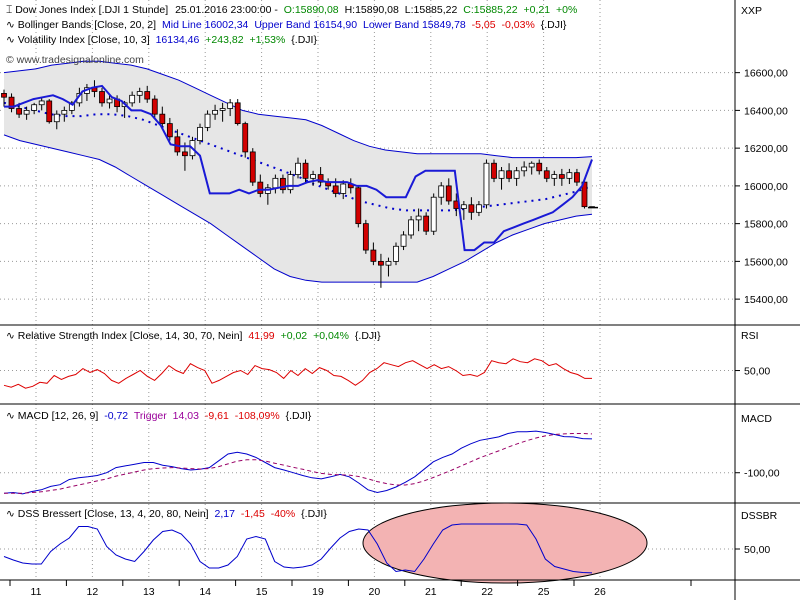 The image size is (800, 600). What do you see at coordinates (298, 109) in the screenshot?
I see `bollinger-upper-line` at bounding box center [298, 109].